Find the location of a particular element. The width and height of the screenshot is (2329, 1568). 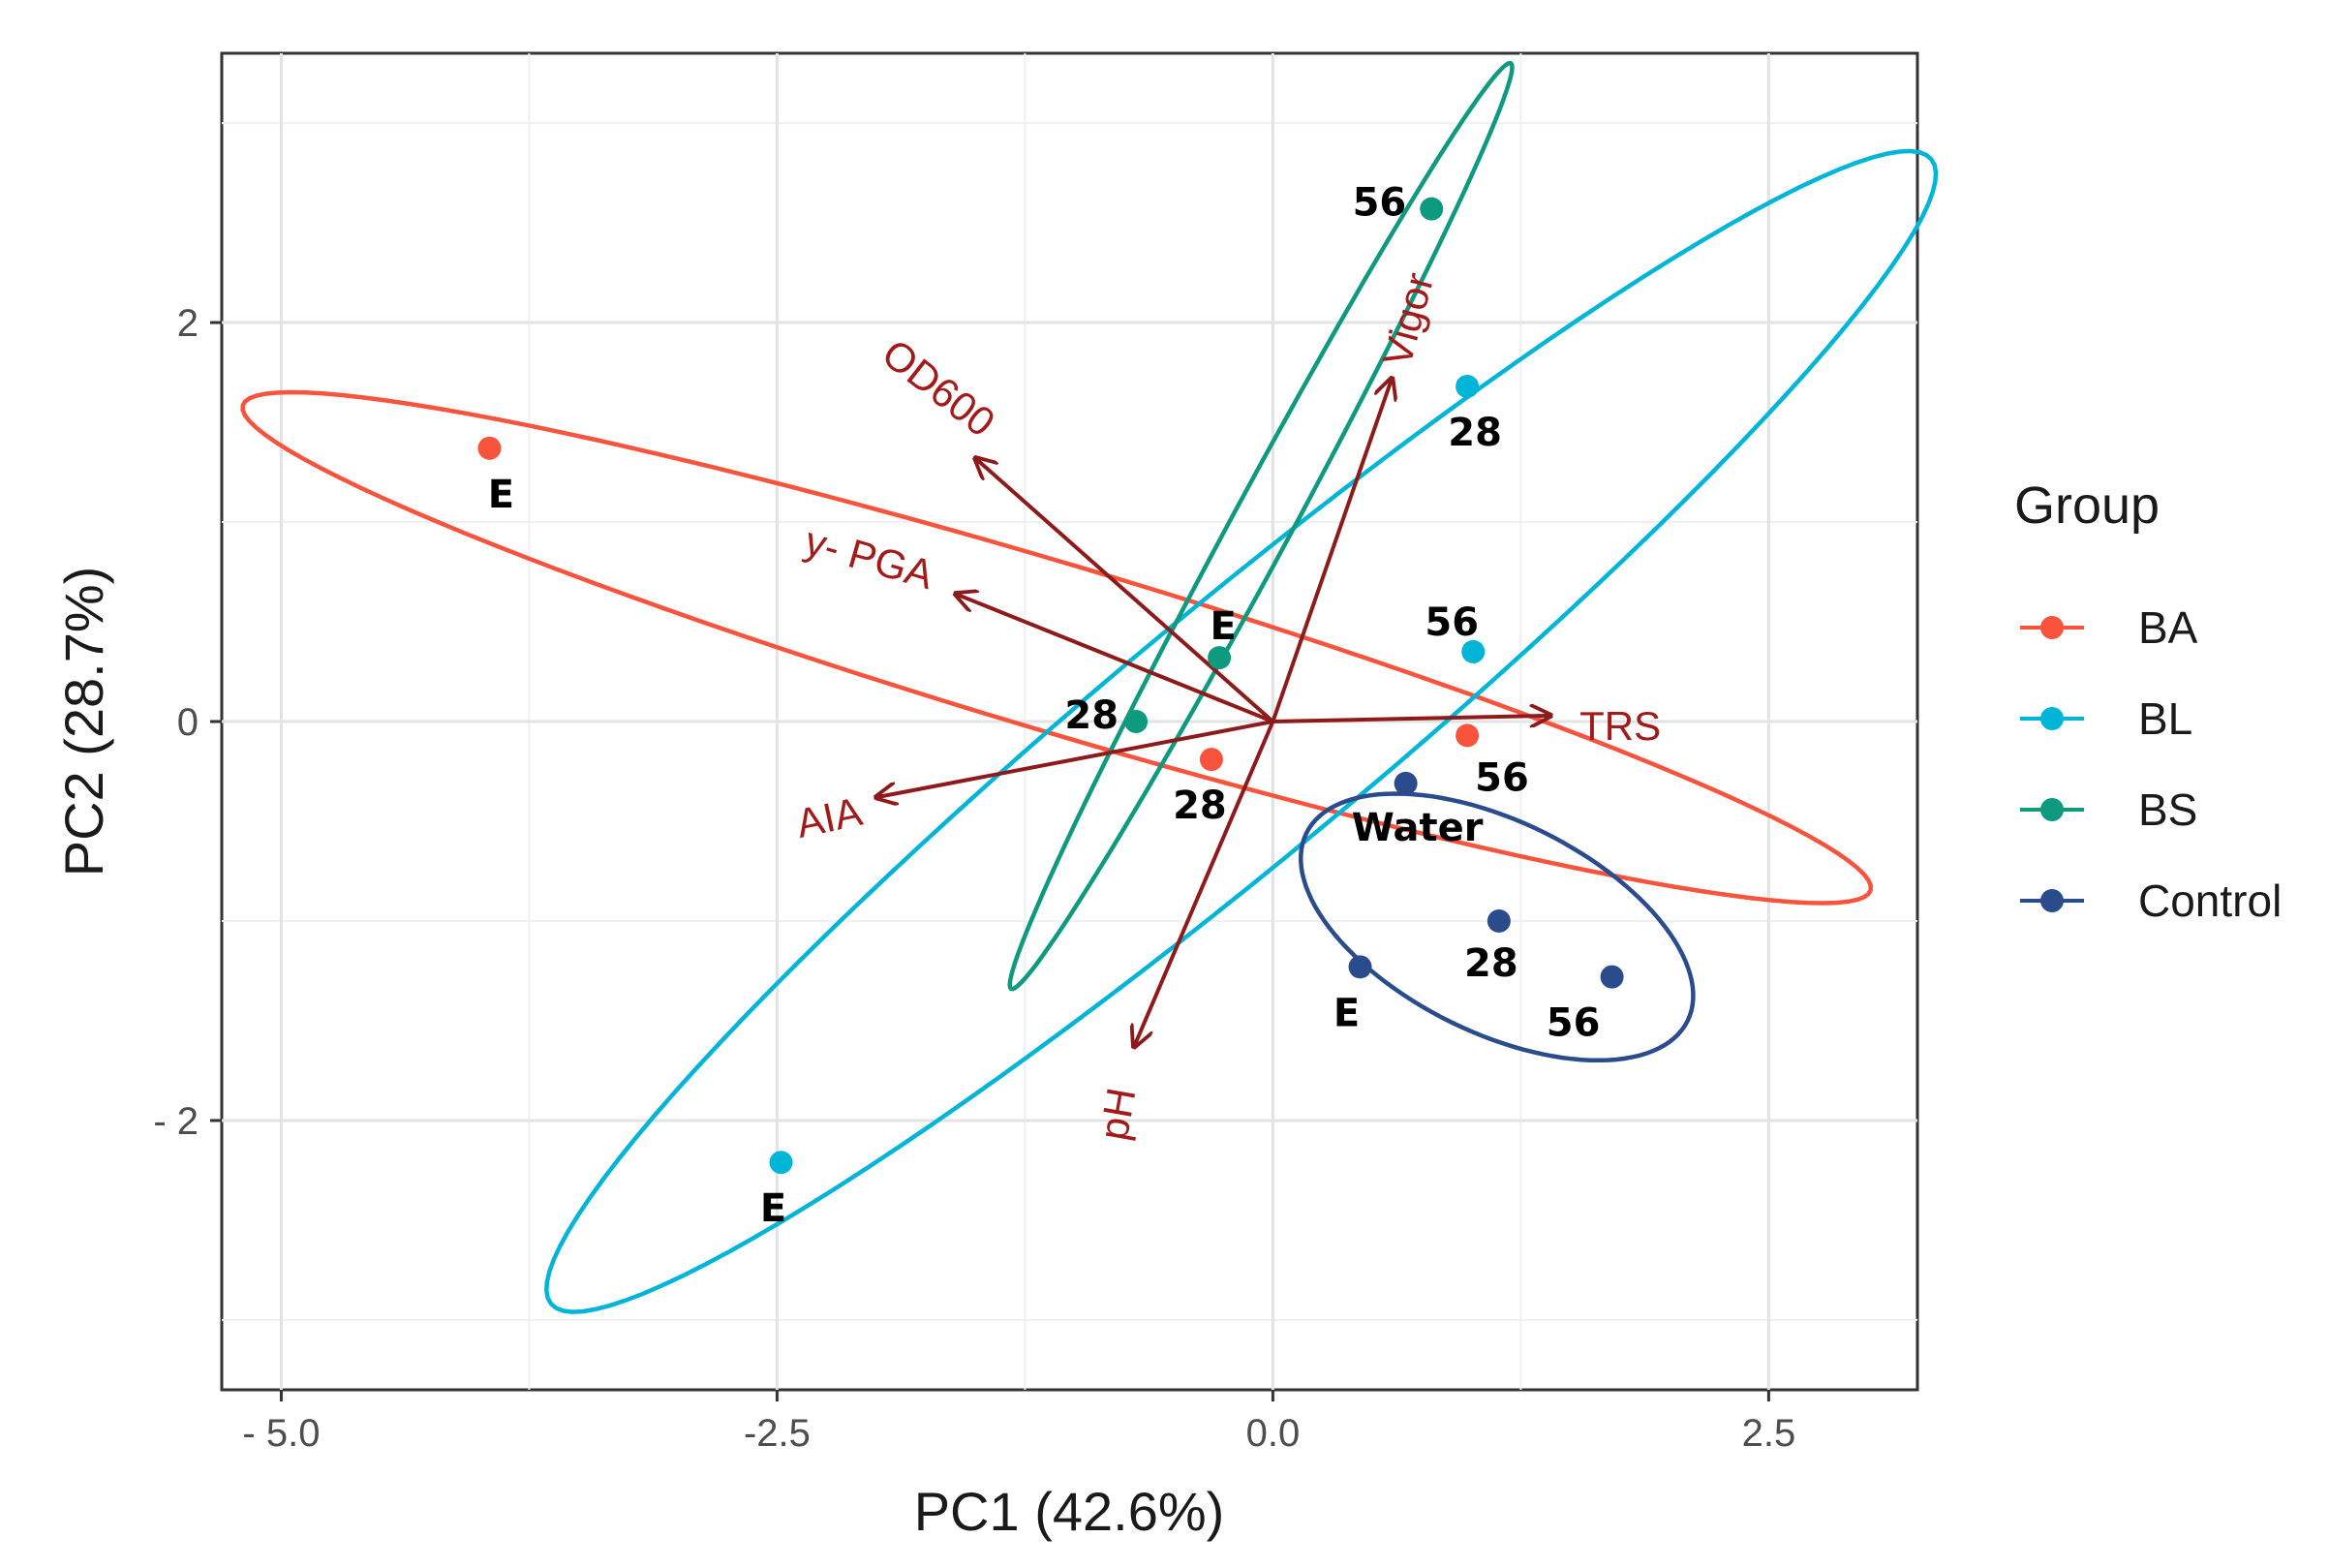

ellipse-control is located at coordinates (1497, 927).